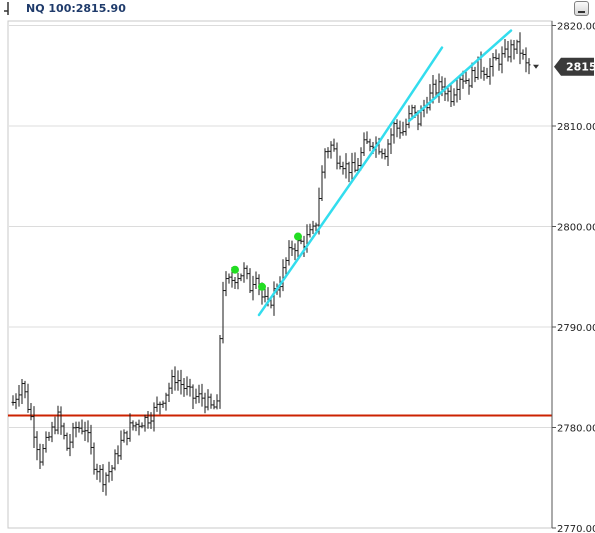 Image resolution: width=595 pixels, height=533 pixels. What do you see at coordinates (576, 228) in the screenshot?
I see `y-tick-label: 2800.00` at bounding box center [576, 228].